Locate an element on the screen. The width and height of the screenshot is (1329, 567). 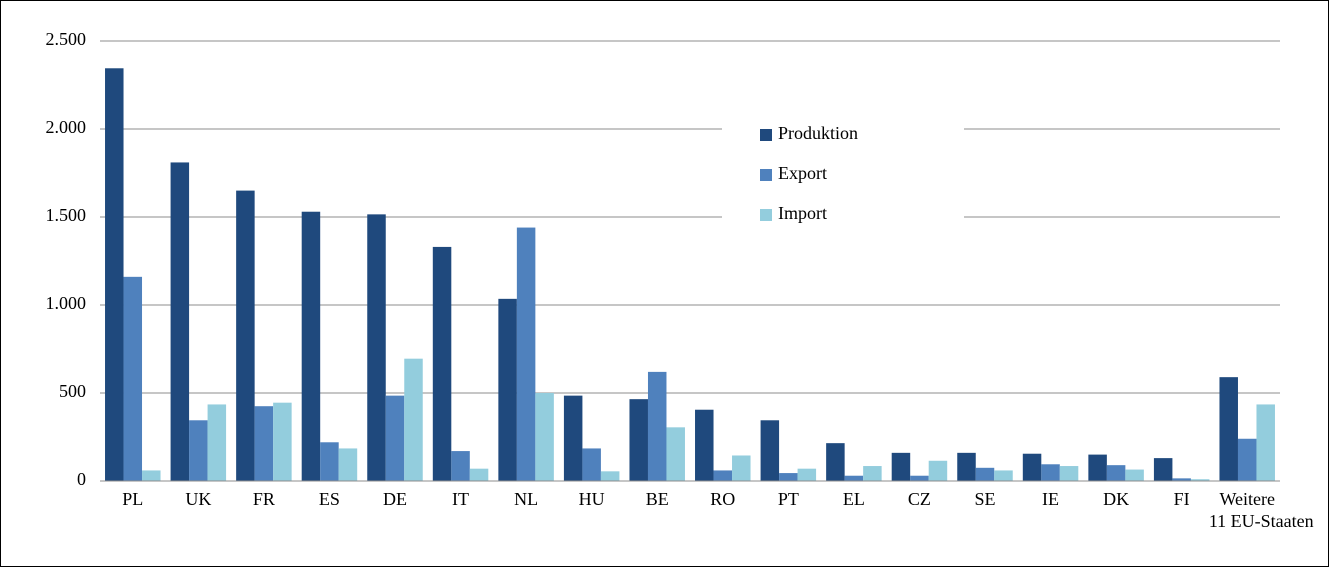
legend-label: Export is located at coordinates (802, 173).